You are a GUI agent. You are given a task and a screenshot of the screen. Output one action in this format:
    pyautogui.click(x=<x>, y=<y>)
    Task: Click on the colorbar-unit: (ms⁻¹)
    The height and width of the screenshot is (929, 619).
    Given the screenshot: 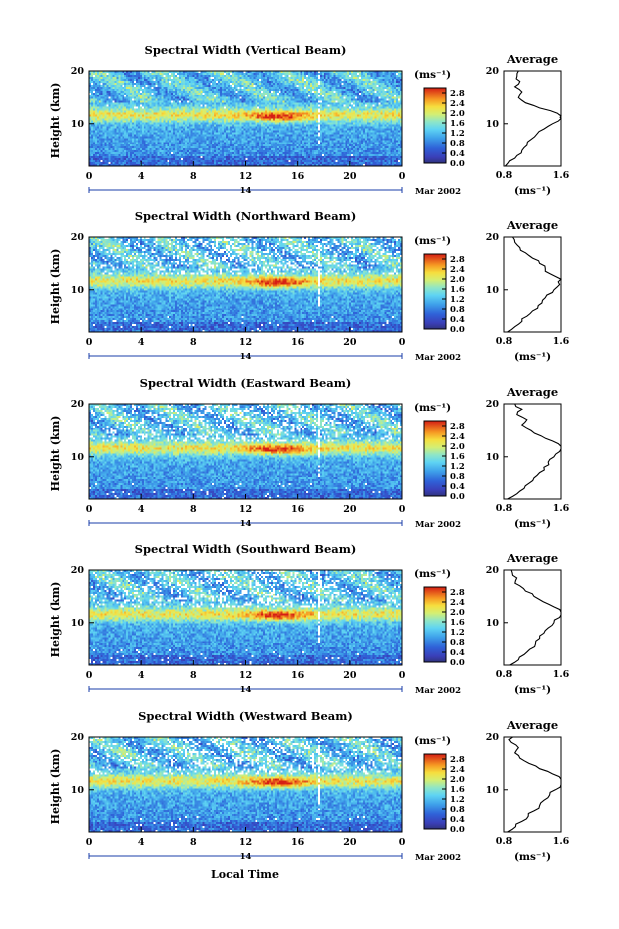 What is the action you would take?
    pyautogui.click(x=432, y=75)
    